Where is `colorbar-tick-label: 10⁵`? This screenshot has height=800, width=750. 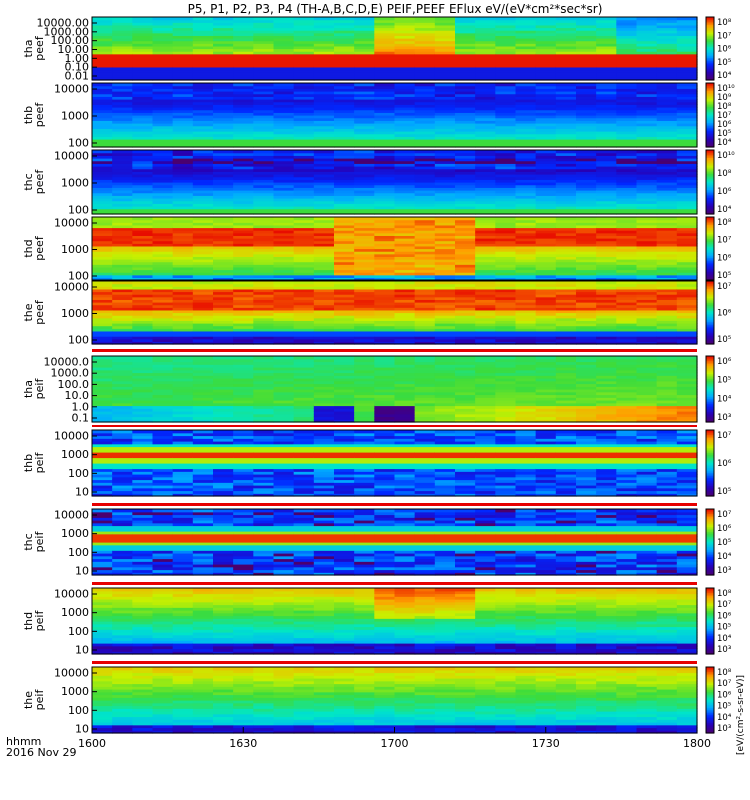
colorbar-tick-label: 10⁵ is located at coordinates (724, 340).